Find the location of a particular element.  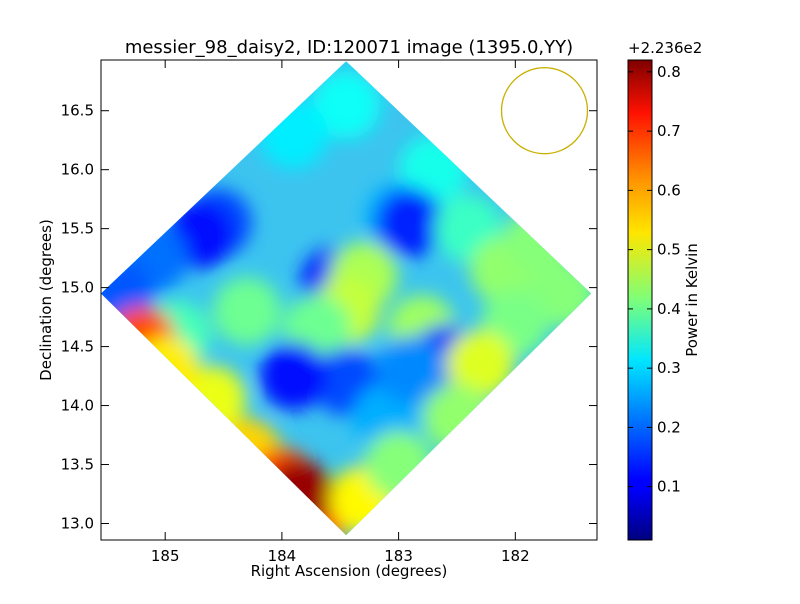

colorbar-tick-label: 0.6 is located at coordinates (669, 190).